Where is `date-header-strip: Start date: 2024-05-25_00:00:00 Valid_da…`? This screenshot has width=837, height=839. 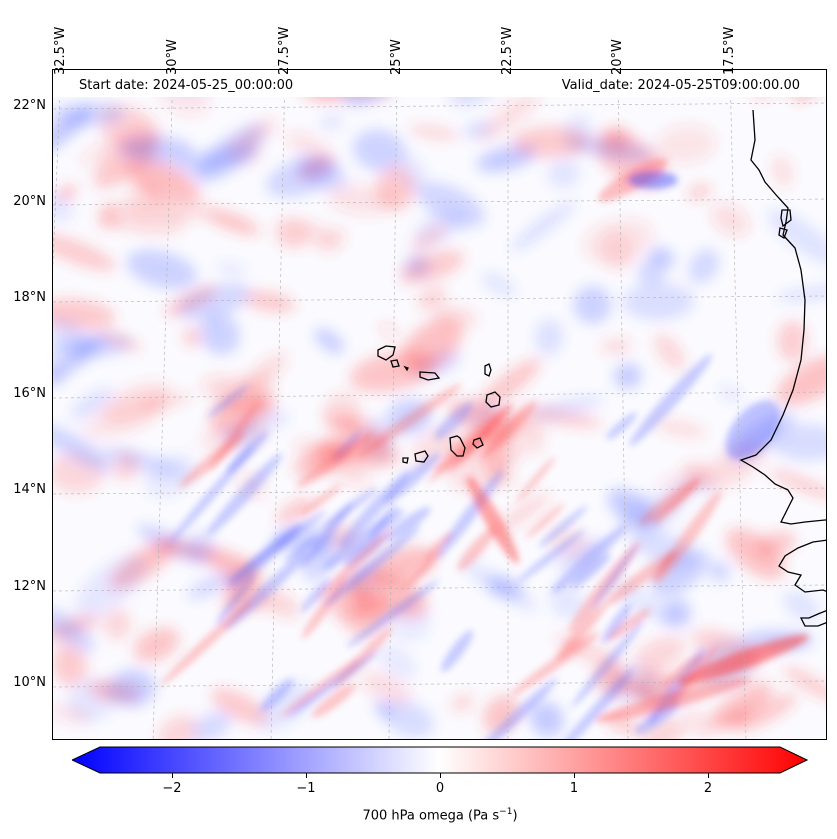 date-header-strip: Start date: 2024-05-25_00:00:00 Valid_da… is located at coordinates (439, 83).